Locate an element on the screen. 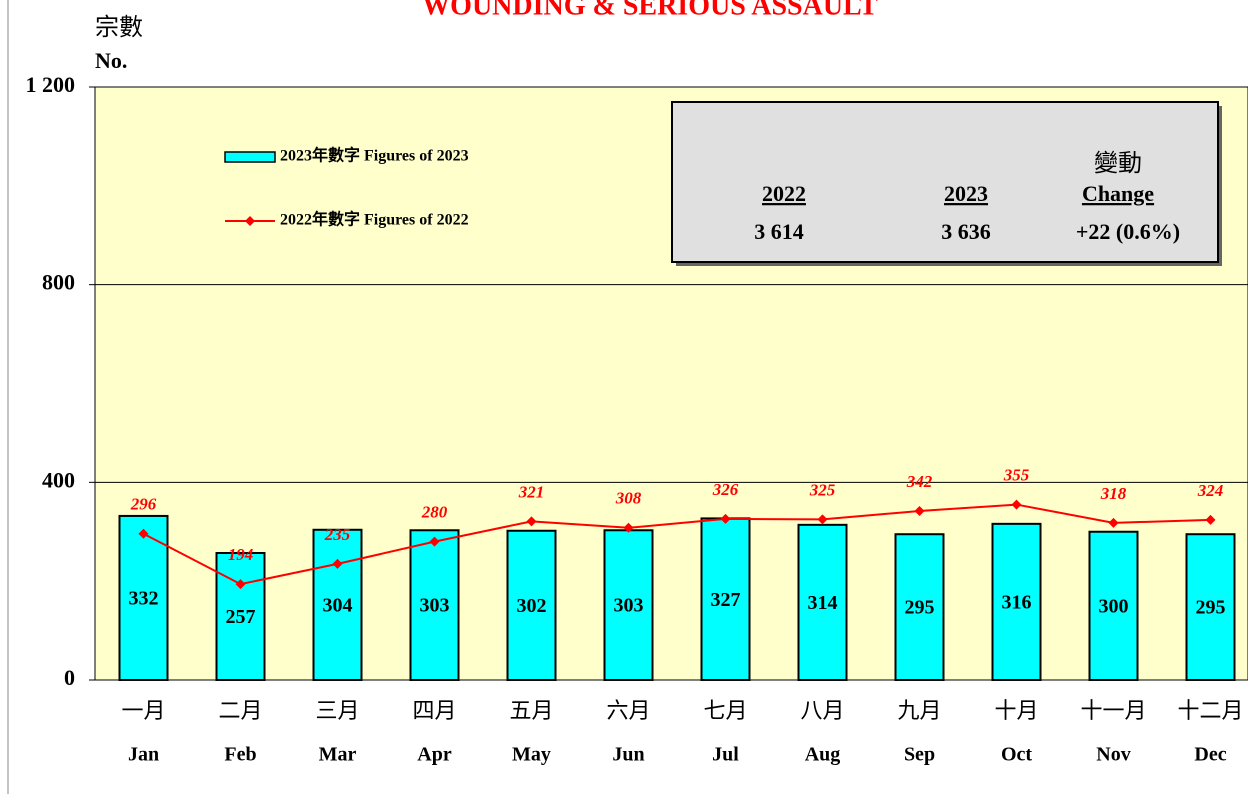 The width and height of the screenshot is (1248, 799). bar-value-label: 302 is located at coordinates (532, 606).